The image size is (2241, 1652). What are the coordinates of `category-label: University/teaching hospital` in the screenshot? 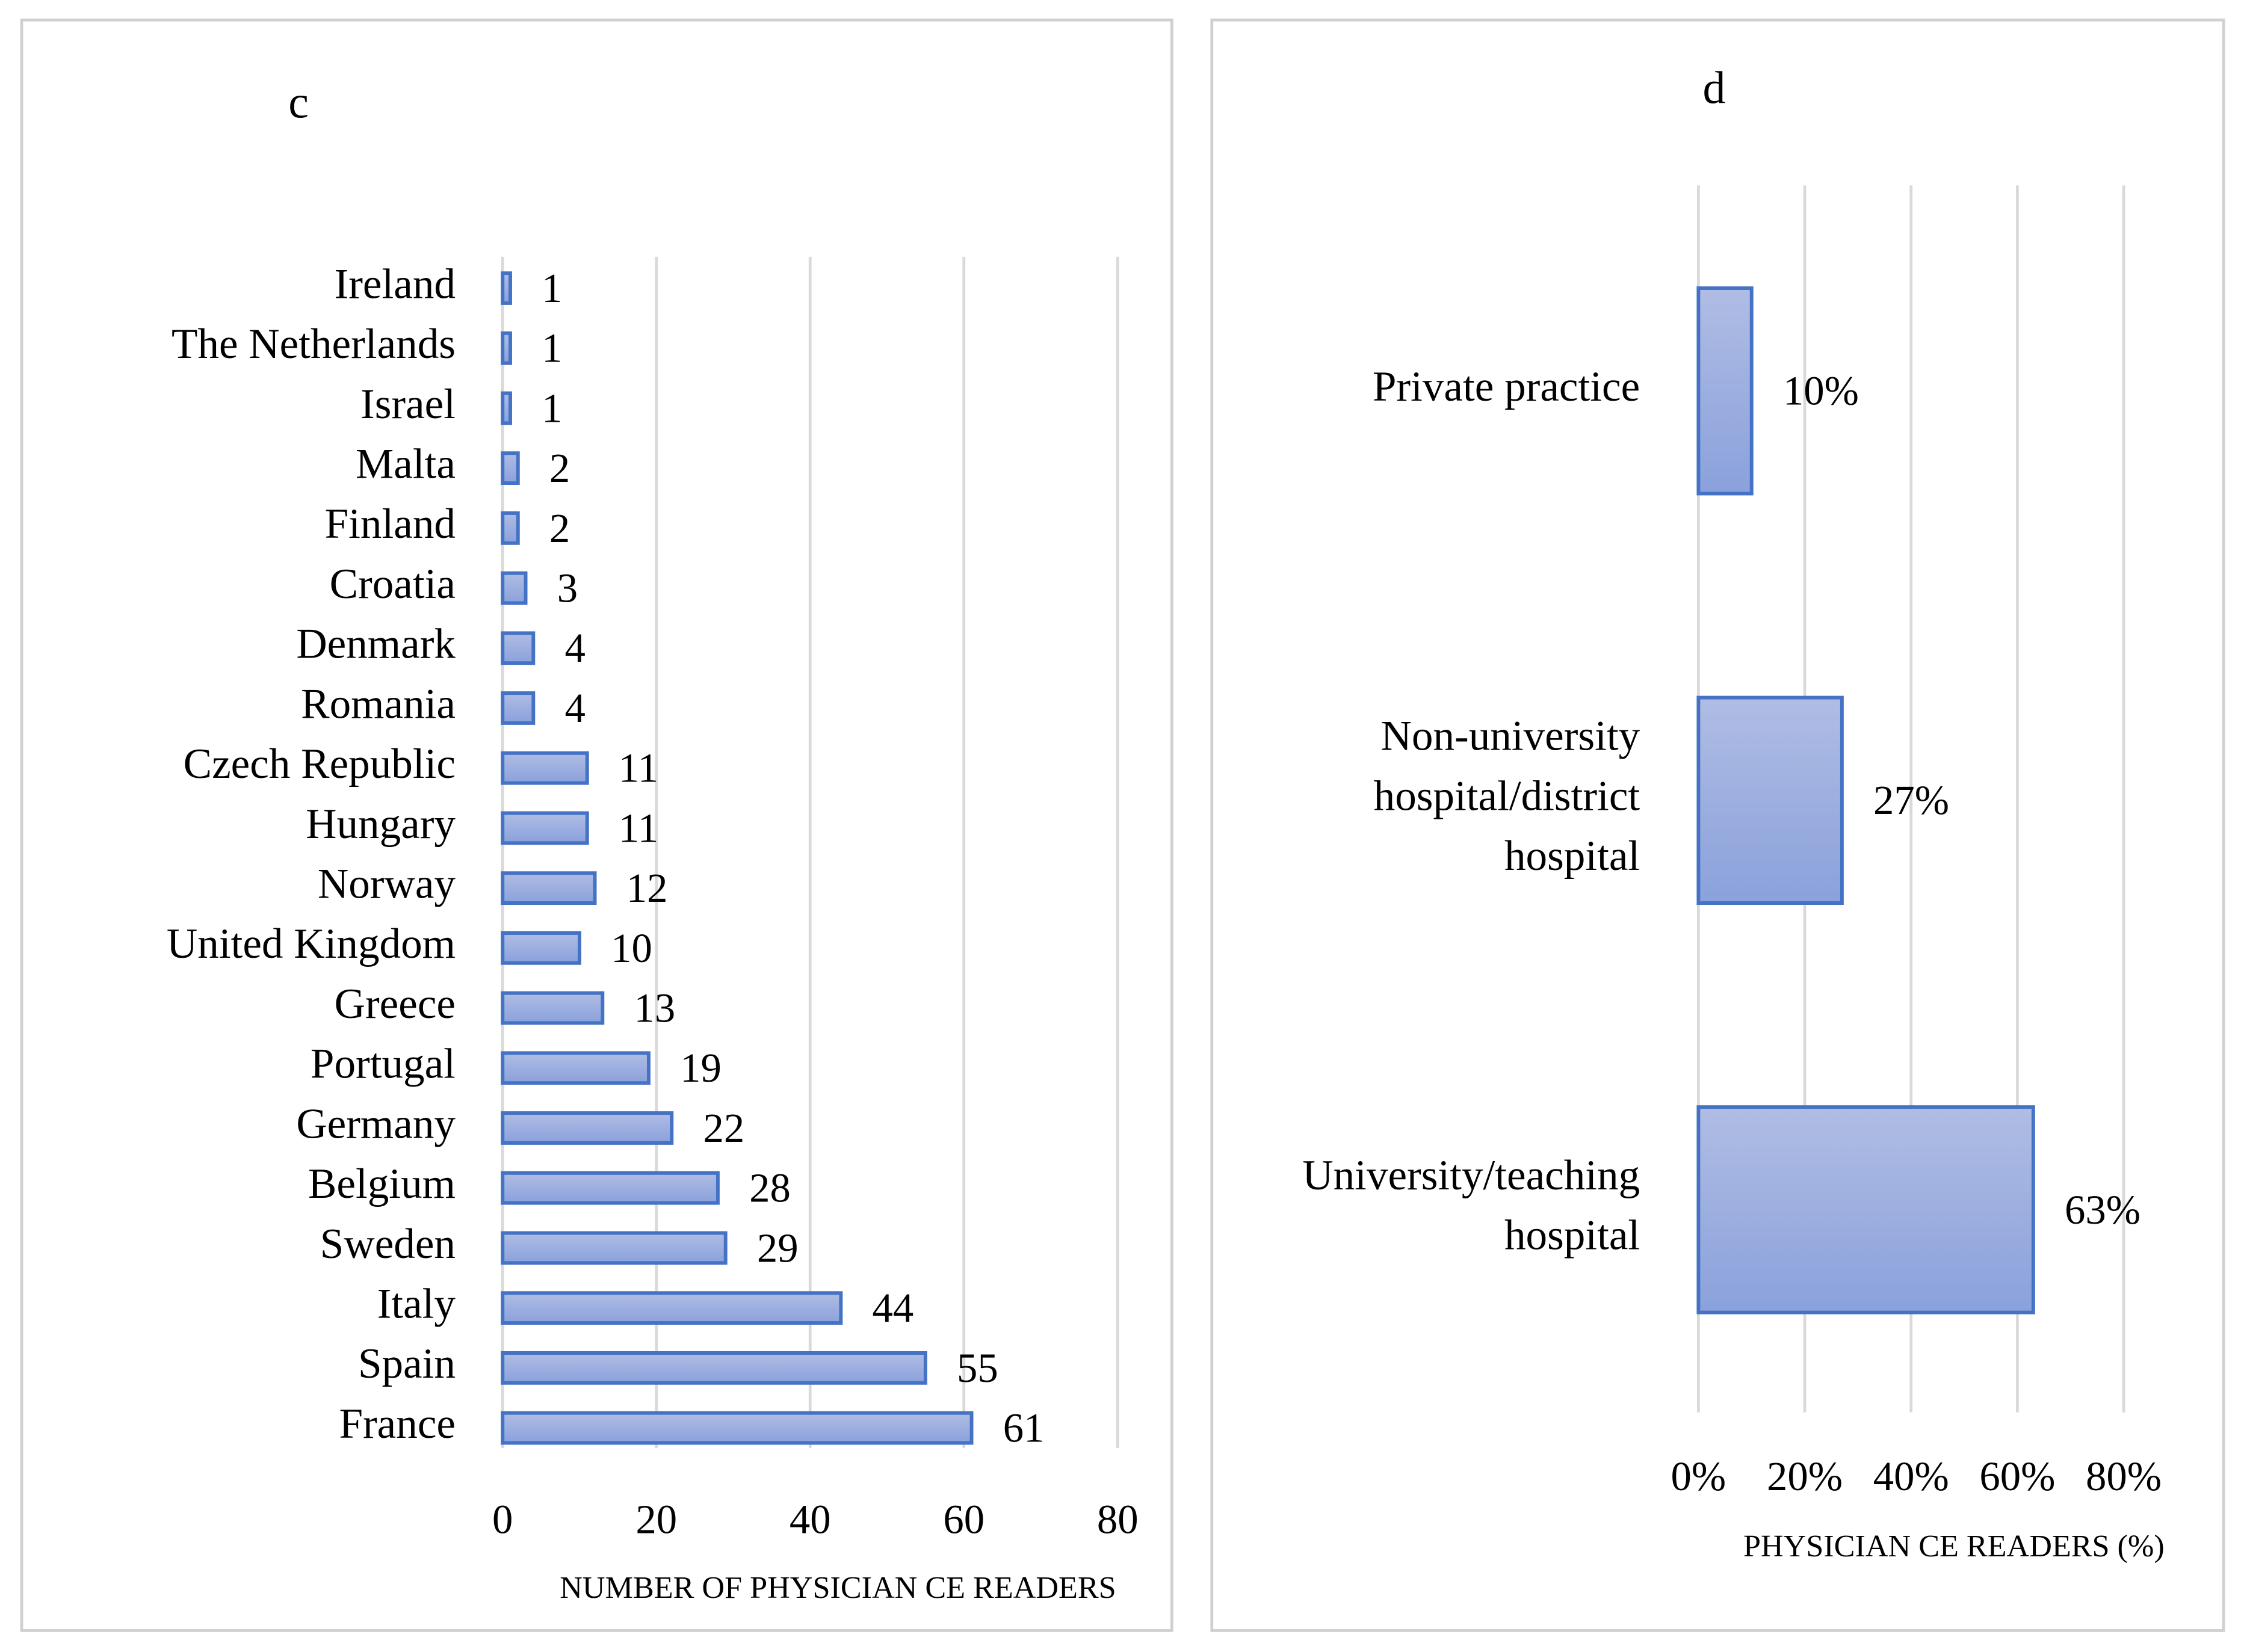 It's located at (1471, 1205).